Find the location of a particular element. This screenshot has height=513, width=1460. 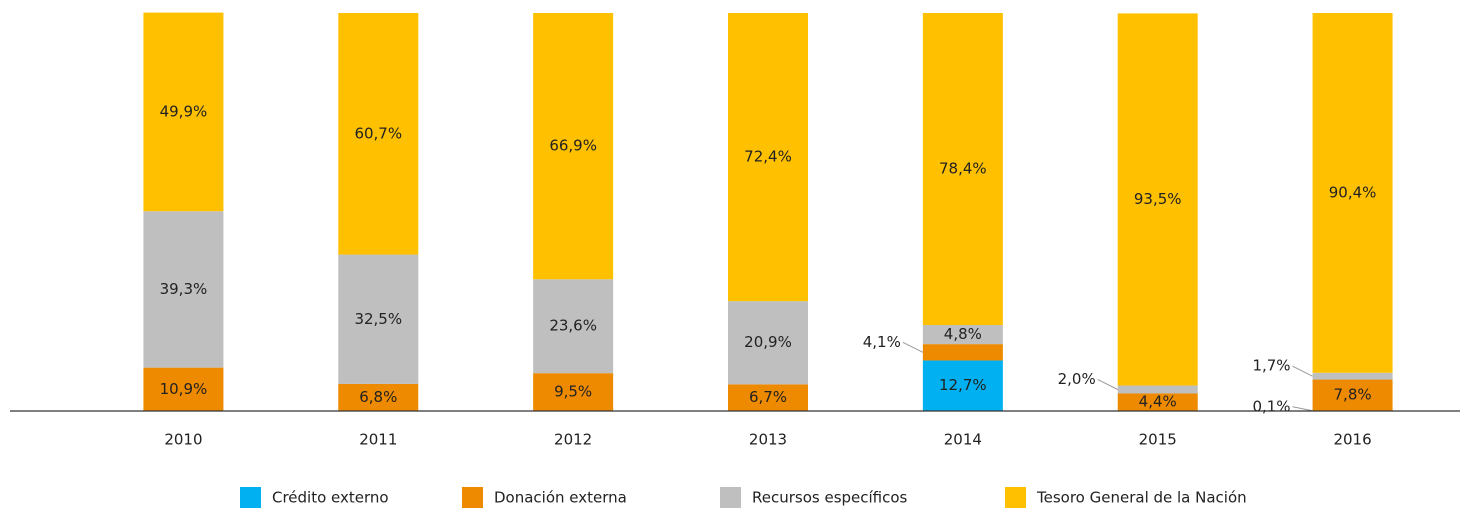

x-tick-label: 2016 is located at coordinates (1352, 440).